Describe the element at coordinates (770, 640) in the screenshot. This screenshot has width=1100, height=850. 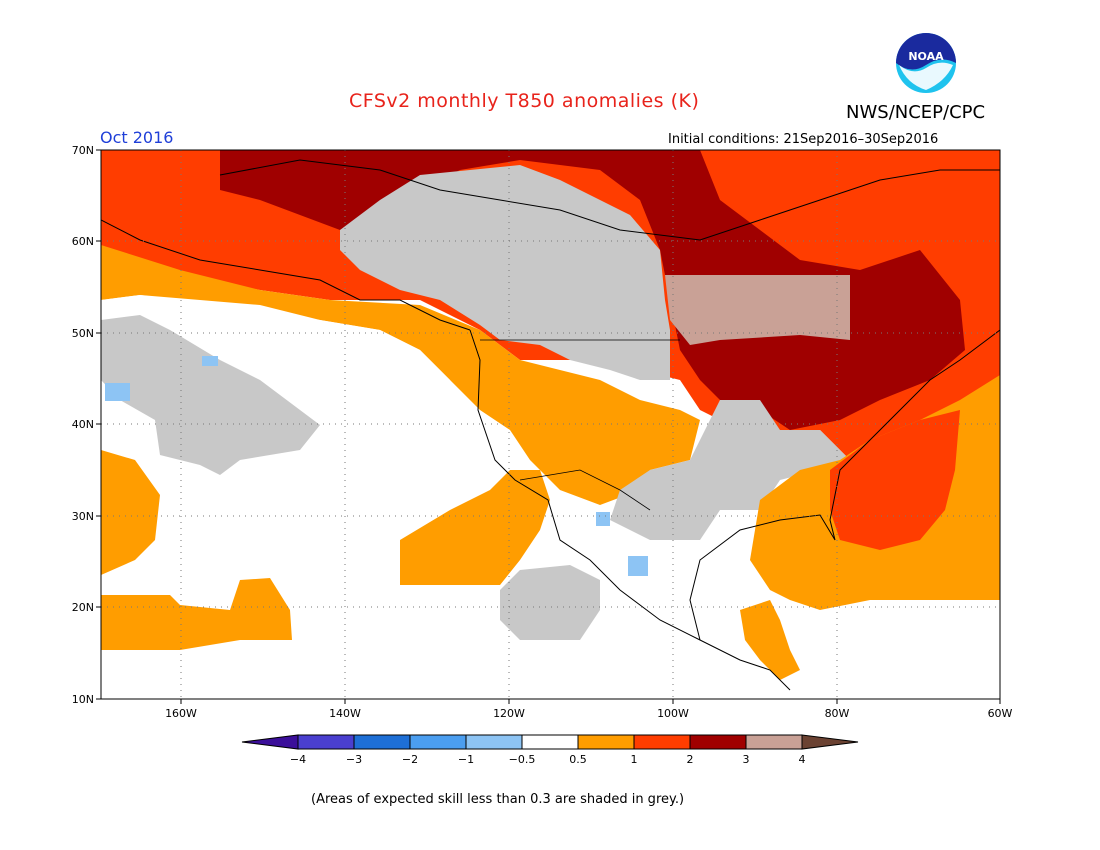
I see `anomaly-region-central-america` at that location.